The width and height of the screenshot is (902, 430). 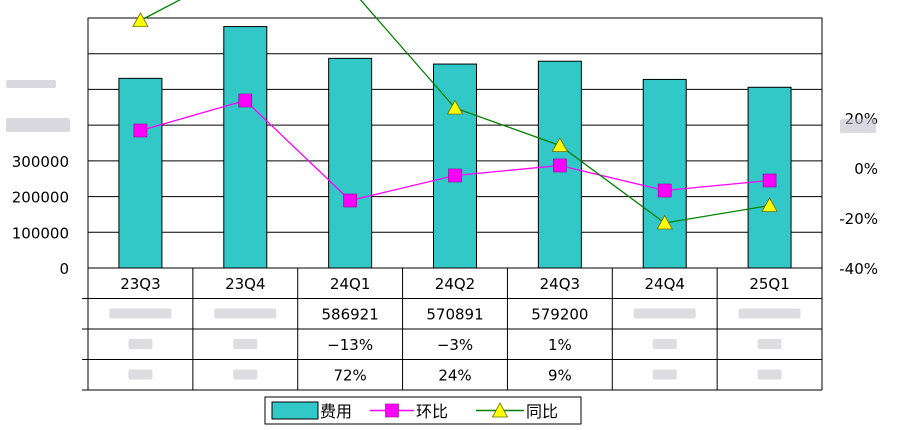 What do you see at coordinates (560, 376) in the screenshot?
I see `table-cell: 9%` at bounding box center [560, 376].